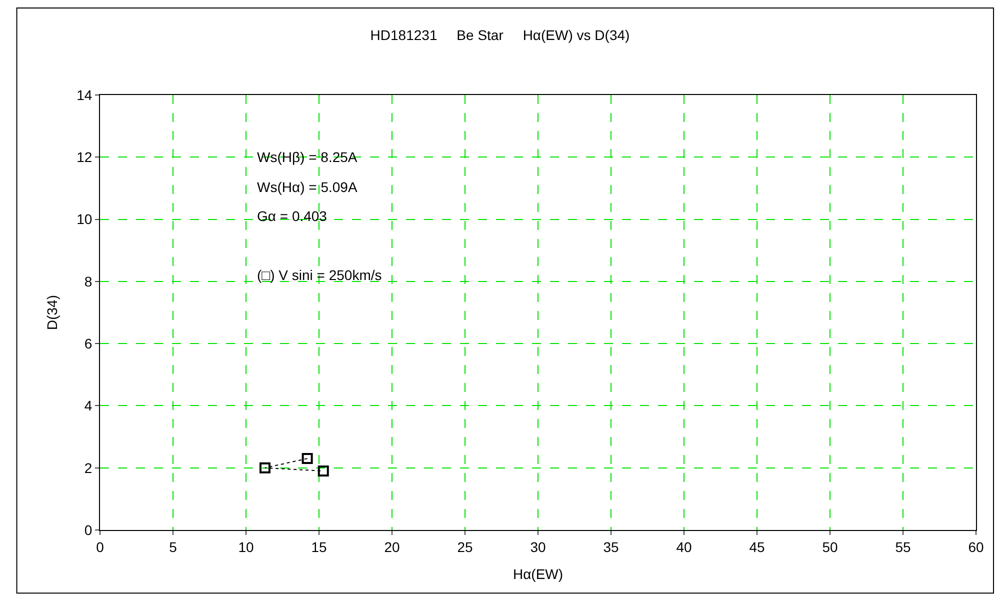 This screenshot has width=1000, height=600. What do you see at coordinates (538, 546) in the screenshot?
I see `x-tick-label: 30` at bounding box center [538, 546].